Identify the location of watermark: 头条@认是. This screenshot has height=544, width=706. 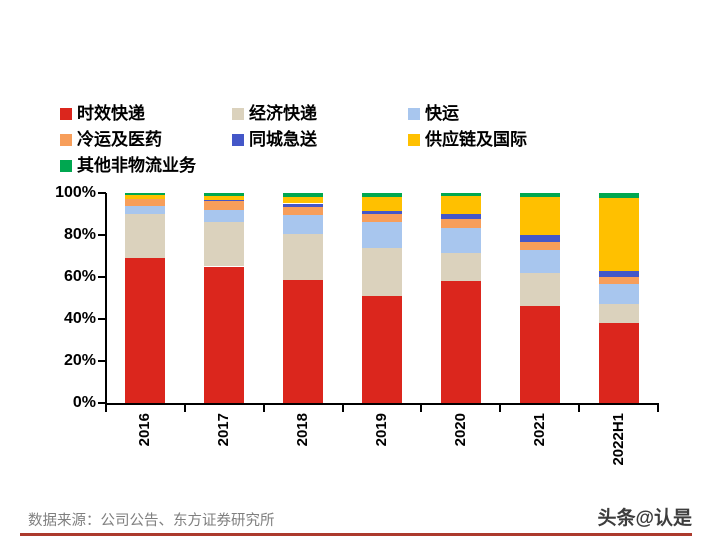
(644, 518).